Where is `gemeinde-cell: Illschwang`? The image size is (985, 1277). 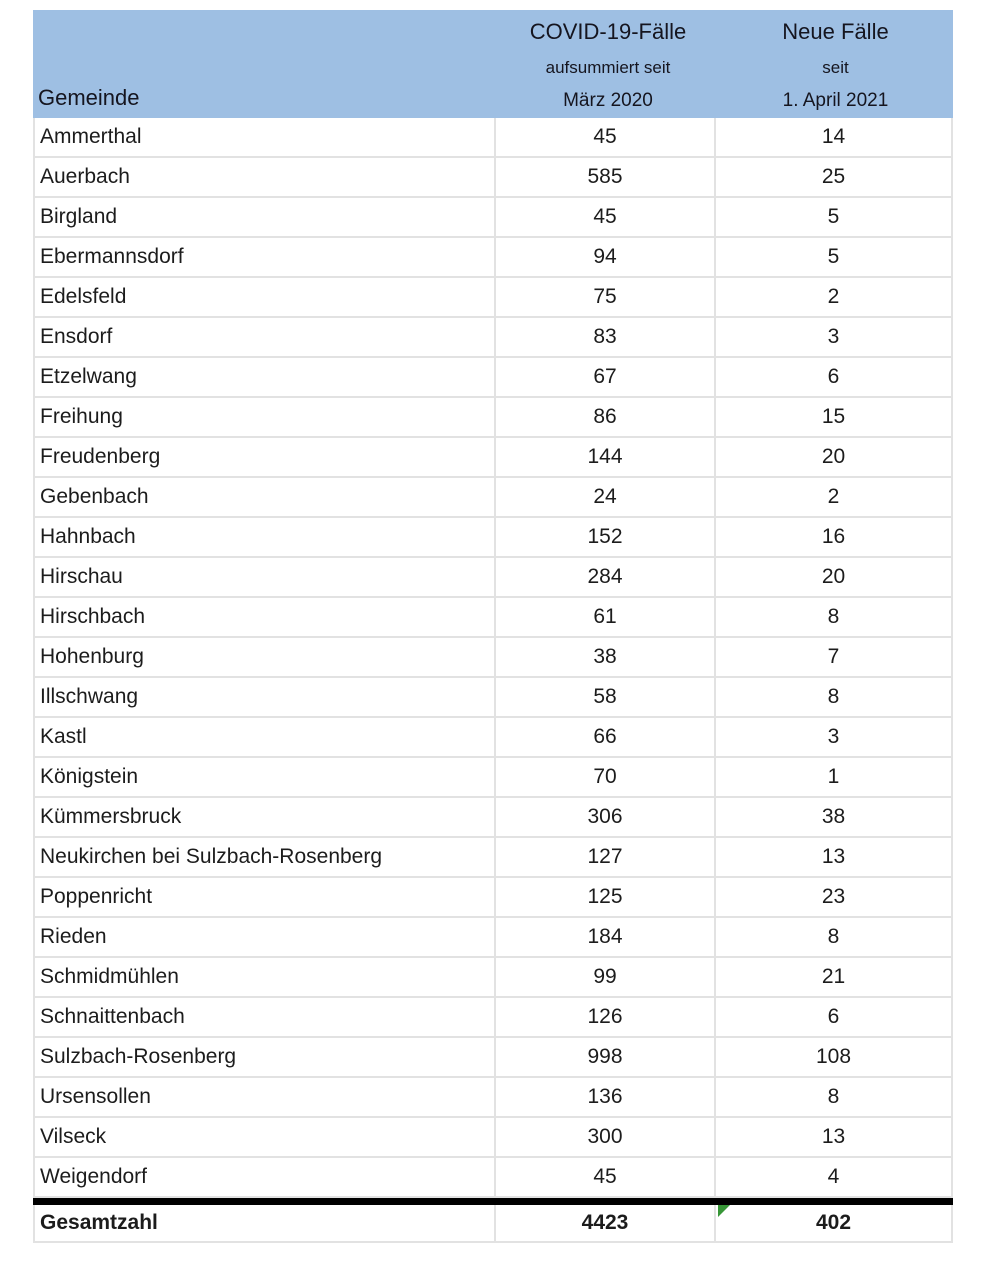 gemeinde-cell: Illschwang is located at coordinates (265, 697).